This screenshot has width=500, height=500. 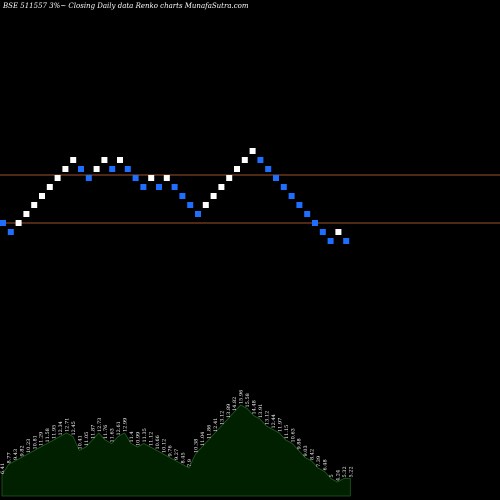 What do you see at coordinates (209, 432) in the screenshot?
I see `volume-label: 11.86` at bounding box center [209, 432].